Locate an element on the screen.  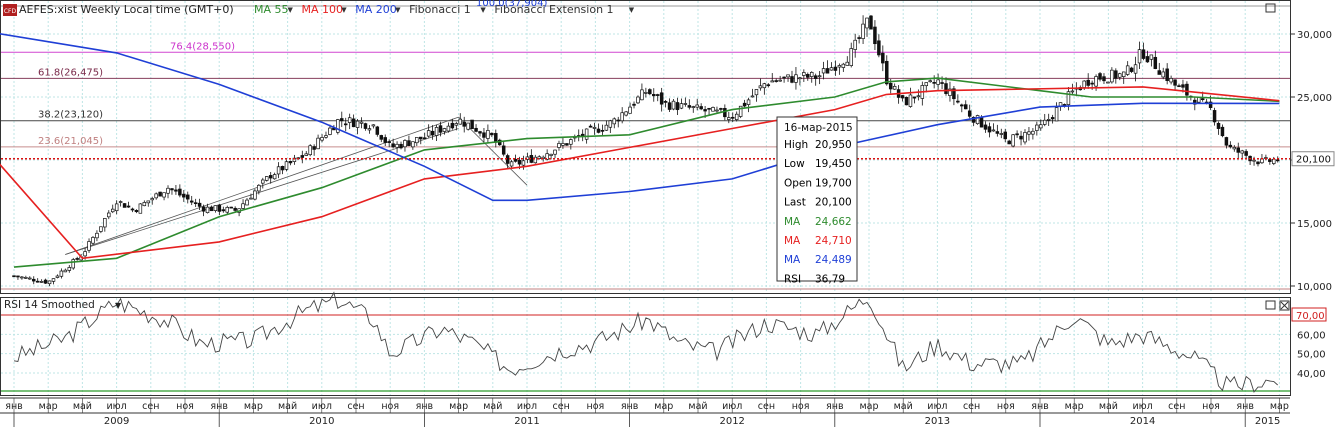
year-label: 2009 is located at coordinates (116, 421).